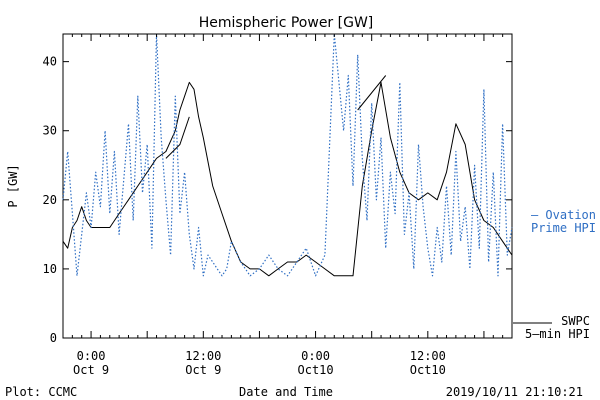 Image resolution: width=600 pixels, height=400 pixels. What do you see at coordinates (575, 321) in the screenshot?
I see `legend-swpc-line1: SWPC` at bounding box center [575, 321].